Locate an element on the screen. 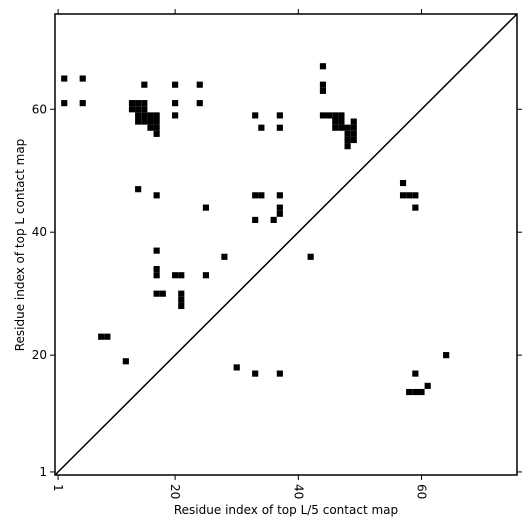 The width and height of the screenshot is (531, 531). x-tick-label: 20 is located at coordinates (175, 491).